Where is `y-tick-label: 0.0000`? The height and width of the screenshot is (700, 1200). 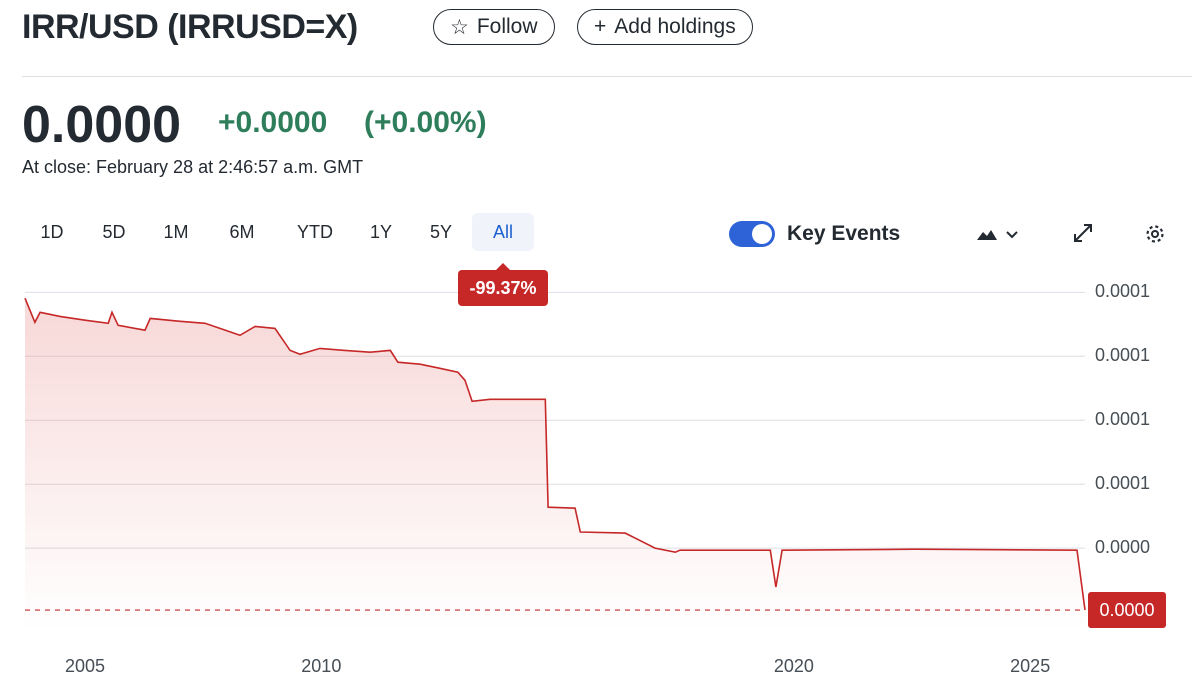
y-tick-label: 0.0000 is located at coordinates (1122, 547).